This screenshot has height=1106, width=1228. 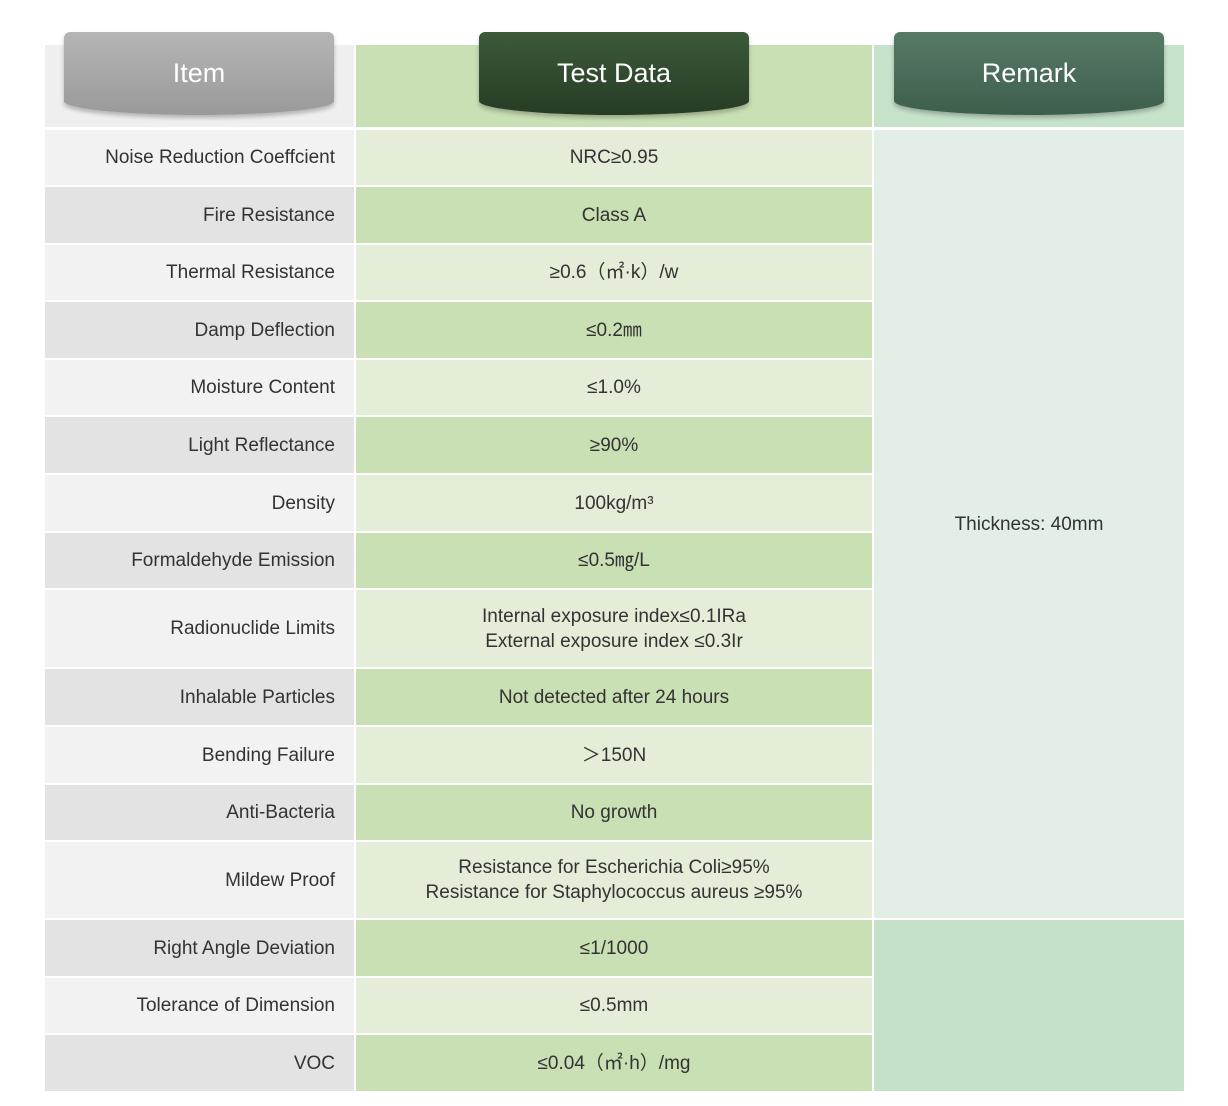 I want to click on test-text: Internal exposure index≤0.1IRa, so click(x=614, y=616).